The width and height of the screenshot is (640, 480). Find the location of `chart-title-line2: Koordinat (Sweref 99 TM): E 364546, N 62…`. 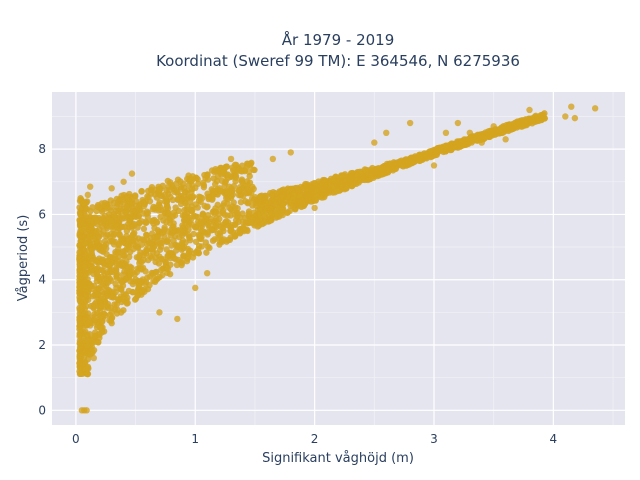

chart-title-line2: Koordinat (Sweref 99 TM): E 364546, N 62… is located at coordinates (338, 61).